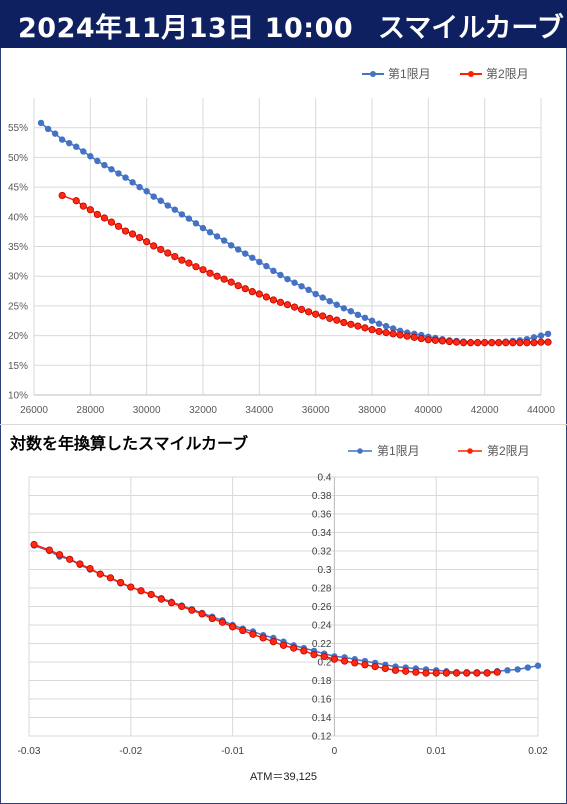 The height and width of the screenshot is (804, 567). I want to click on y-tick-label: 0.28, so click(322, 589).